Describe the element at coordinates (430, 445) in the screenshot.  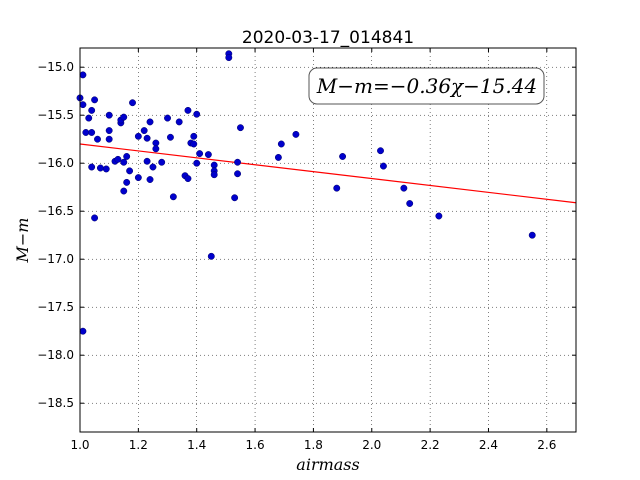
I see `x-tick-label: 2.2` at that location.